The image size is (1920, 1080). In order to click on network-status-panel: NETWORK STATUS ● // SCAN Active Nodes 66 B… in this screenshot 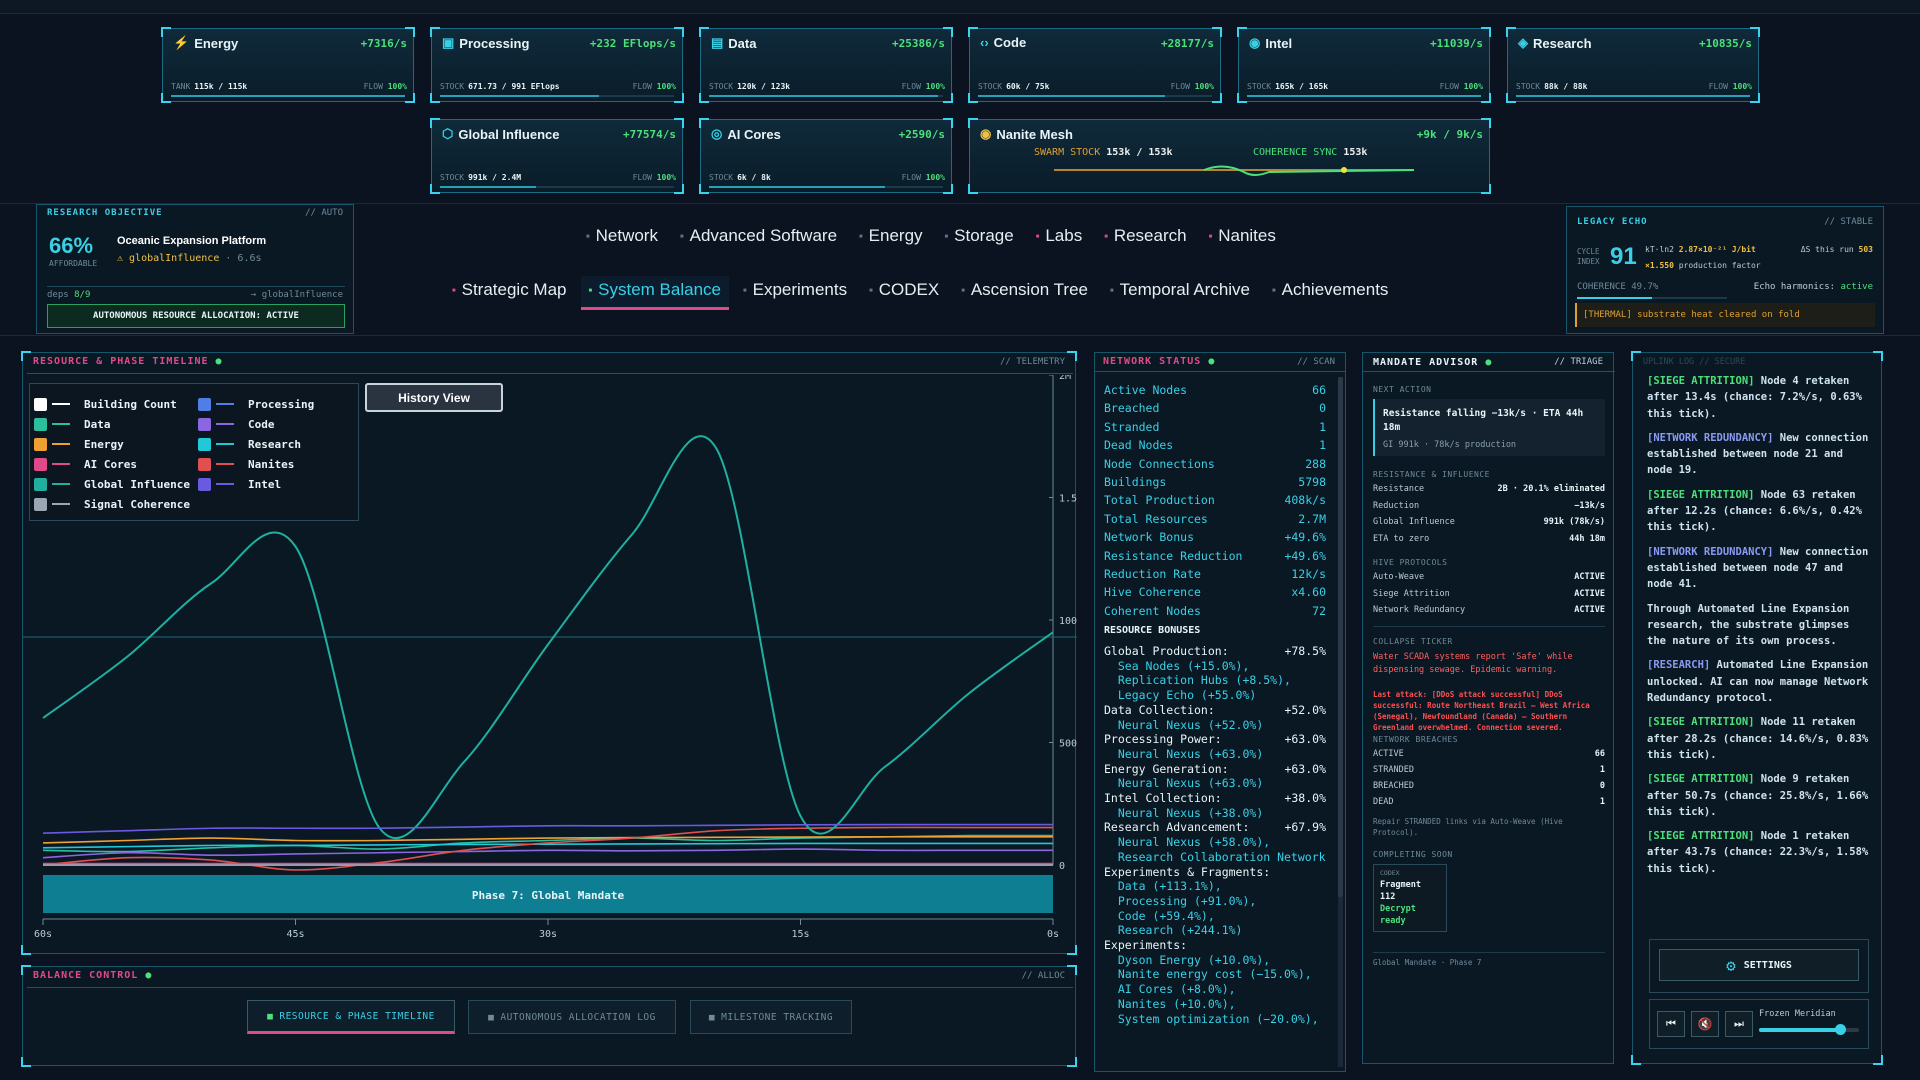, I will do `click(1220, 712)`.